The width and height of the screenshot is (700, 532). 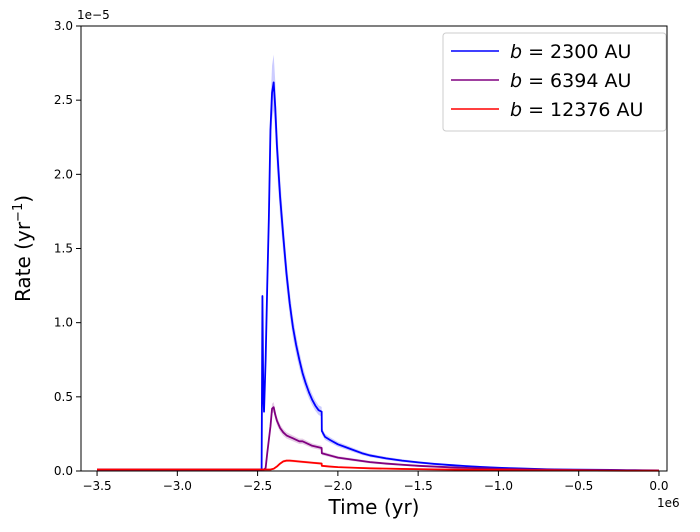 I want to click on x-tick-label: −3.5, so click(x=96, y=486).